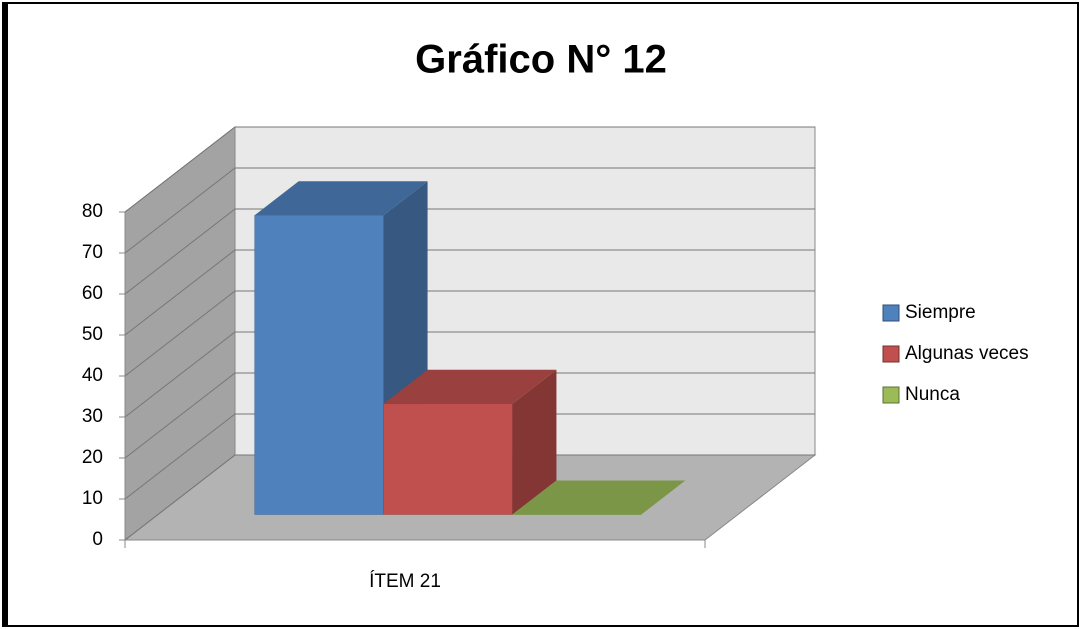 The height and width of the screenshot is (629, 1082). Describe the element at coordinates (940, 312) in the screenshot. I see `legend-label: Siempre` at that location.